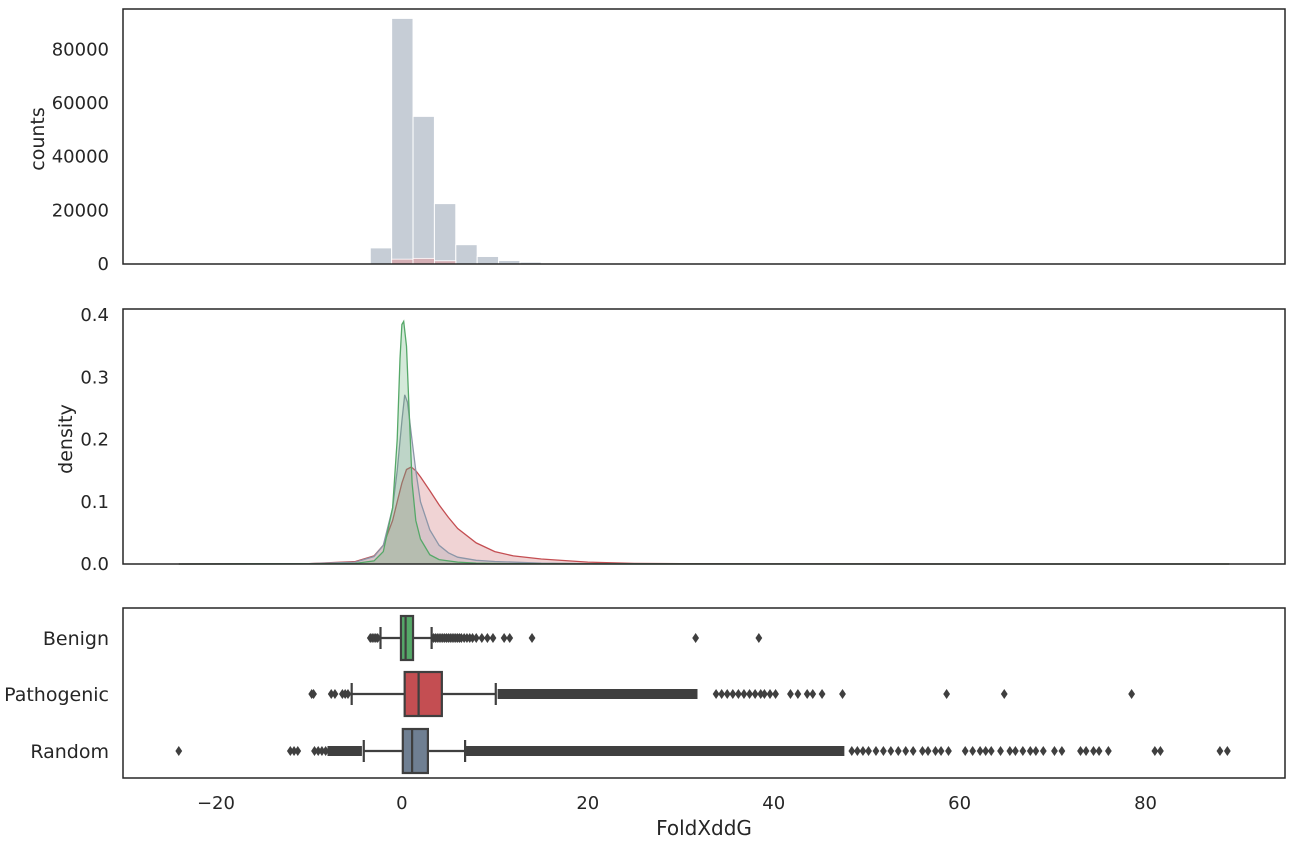 The width and height of the screenshot is (1295, 847). What do you see at coordinates (38, 139) in the screenshot?
I see `histogram-ylabel: counts` at bounding box center [38, 139].